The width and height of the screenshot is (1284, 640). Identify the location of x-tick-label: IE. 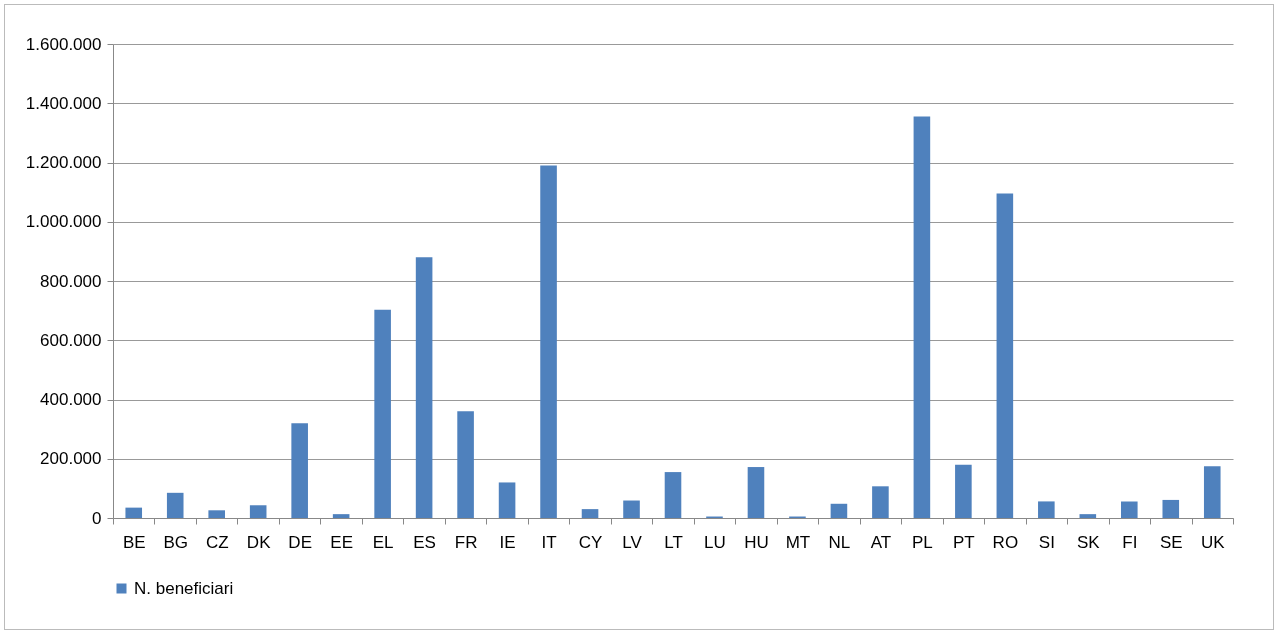
(507, 542).